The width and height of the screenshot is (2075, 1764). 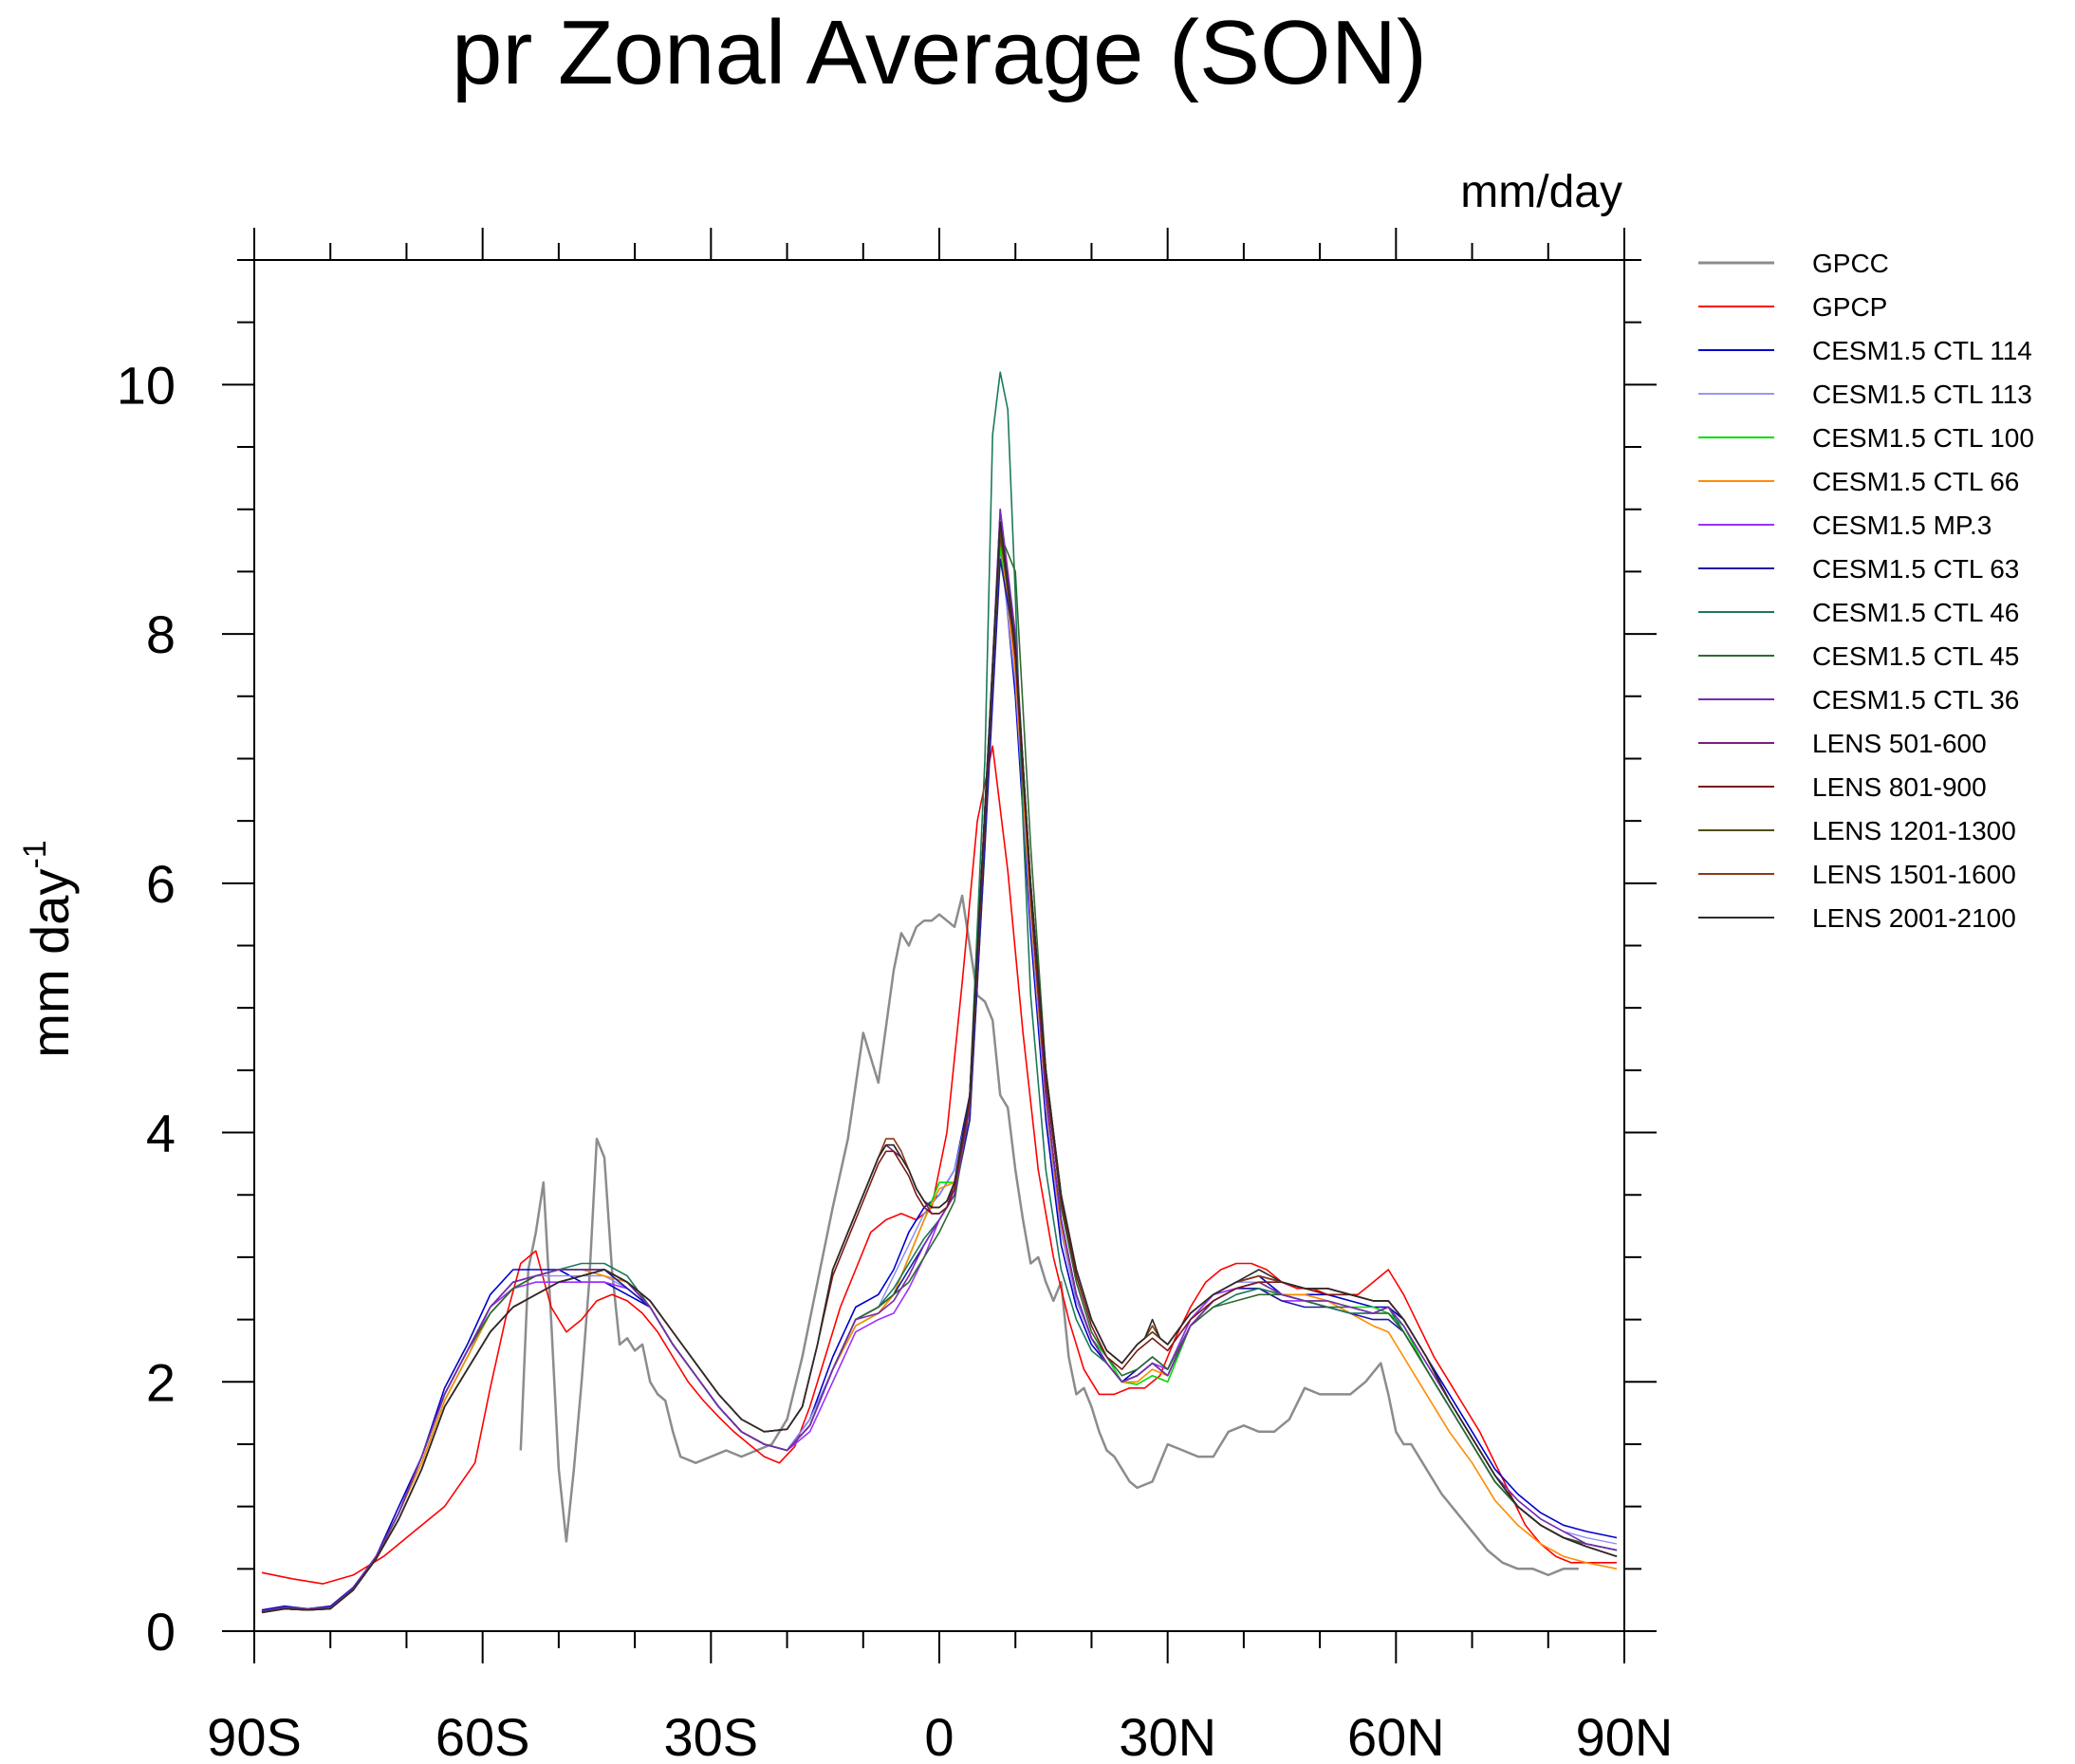 What do you see at coordinates (1396, 1735) in the screenshot?
I see `x-tick-label: 60N` at bounding box center [1396, 1735].